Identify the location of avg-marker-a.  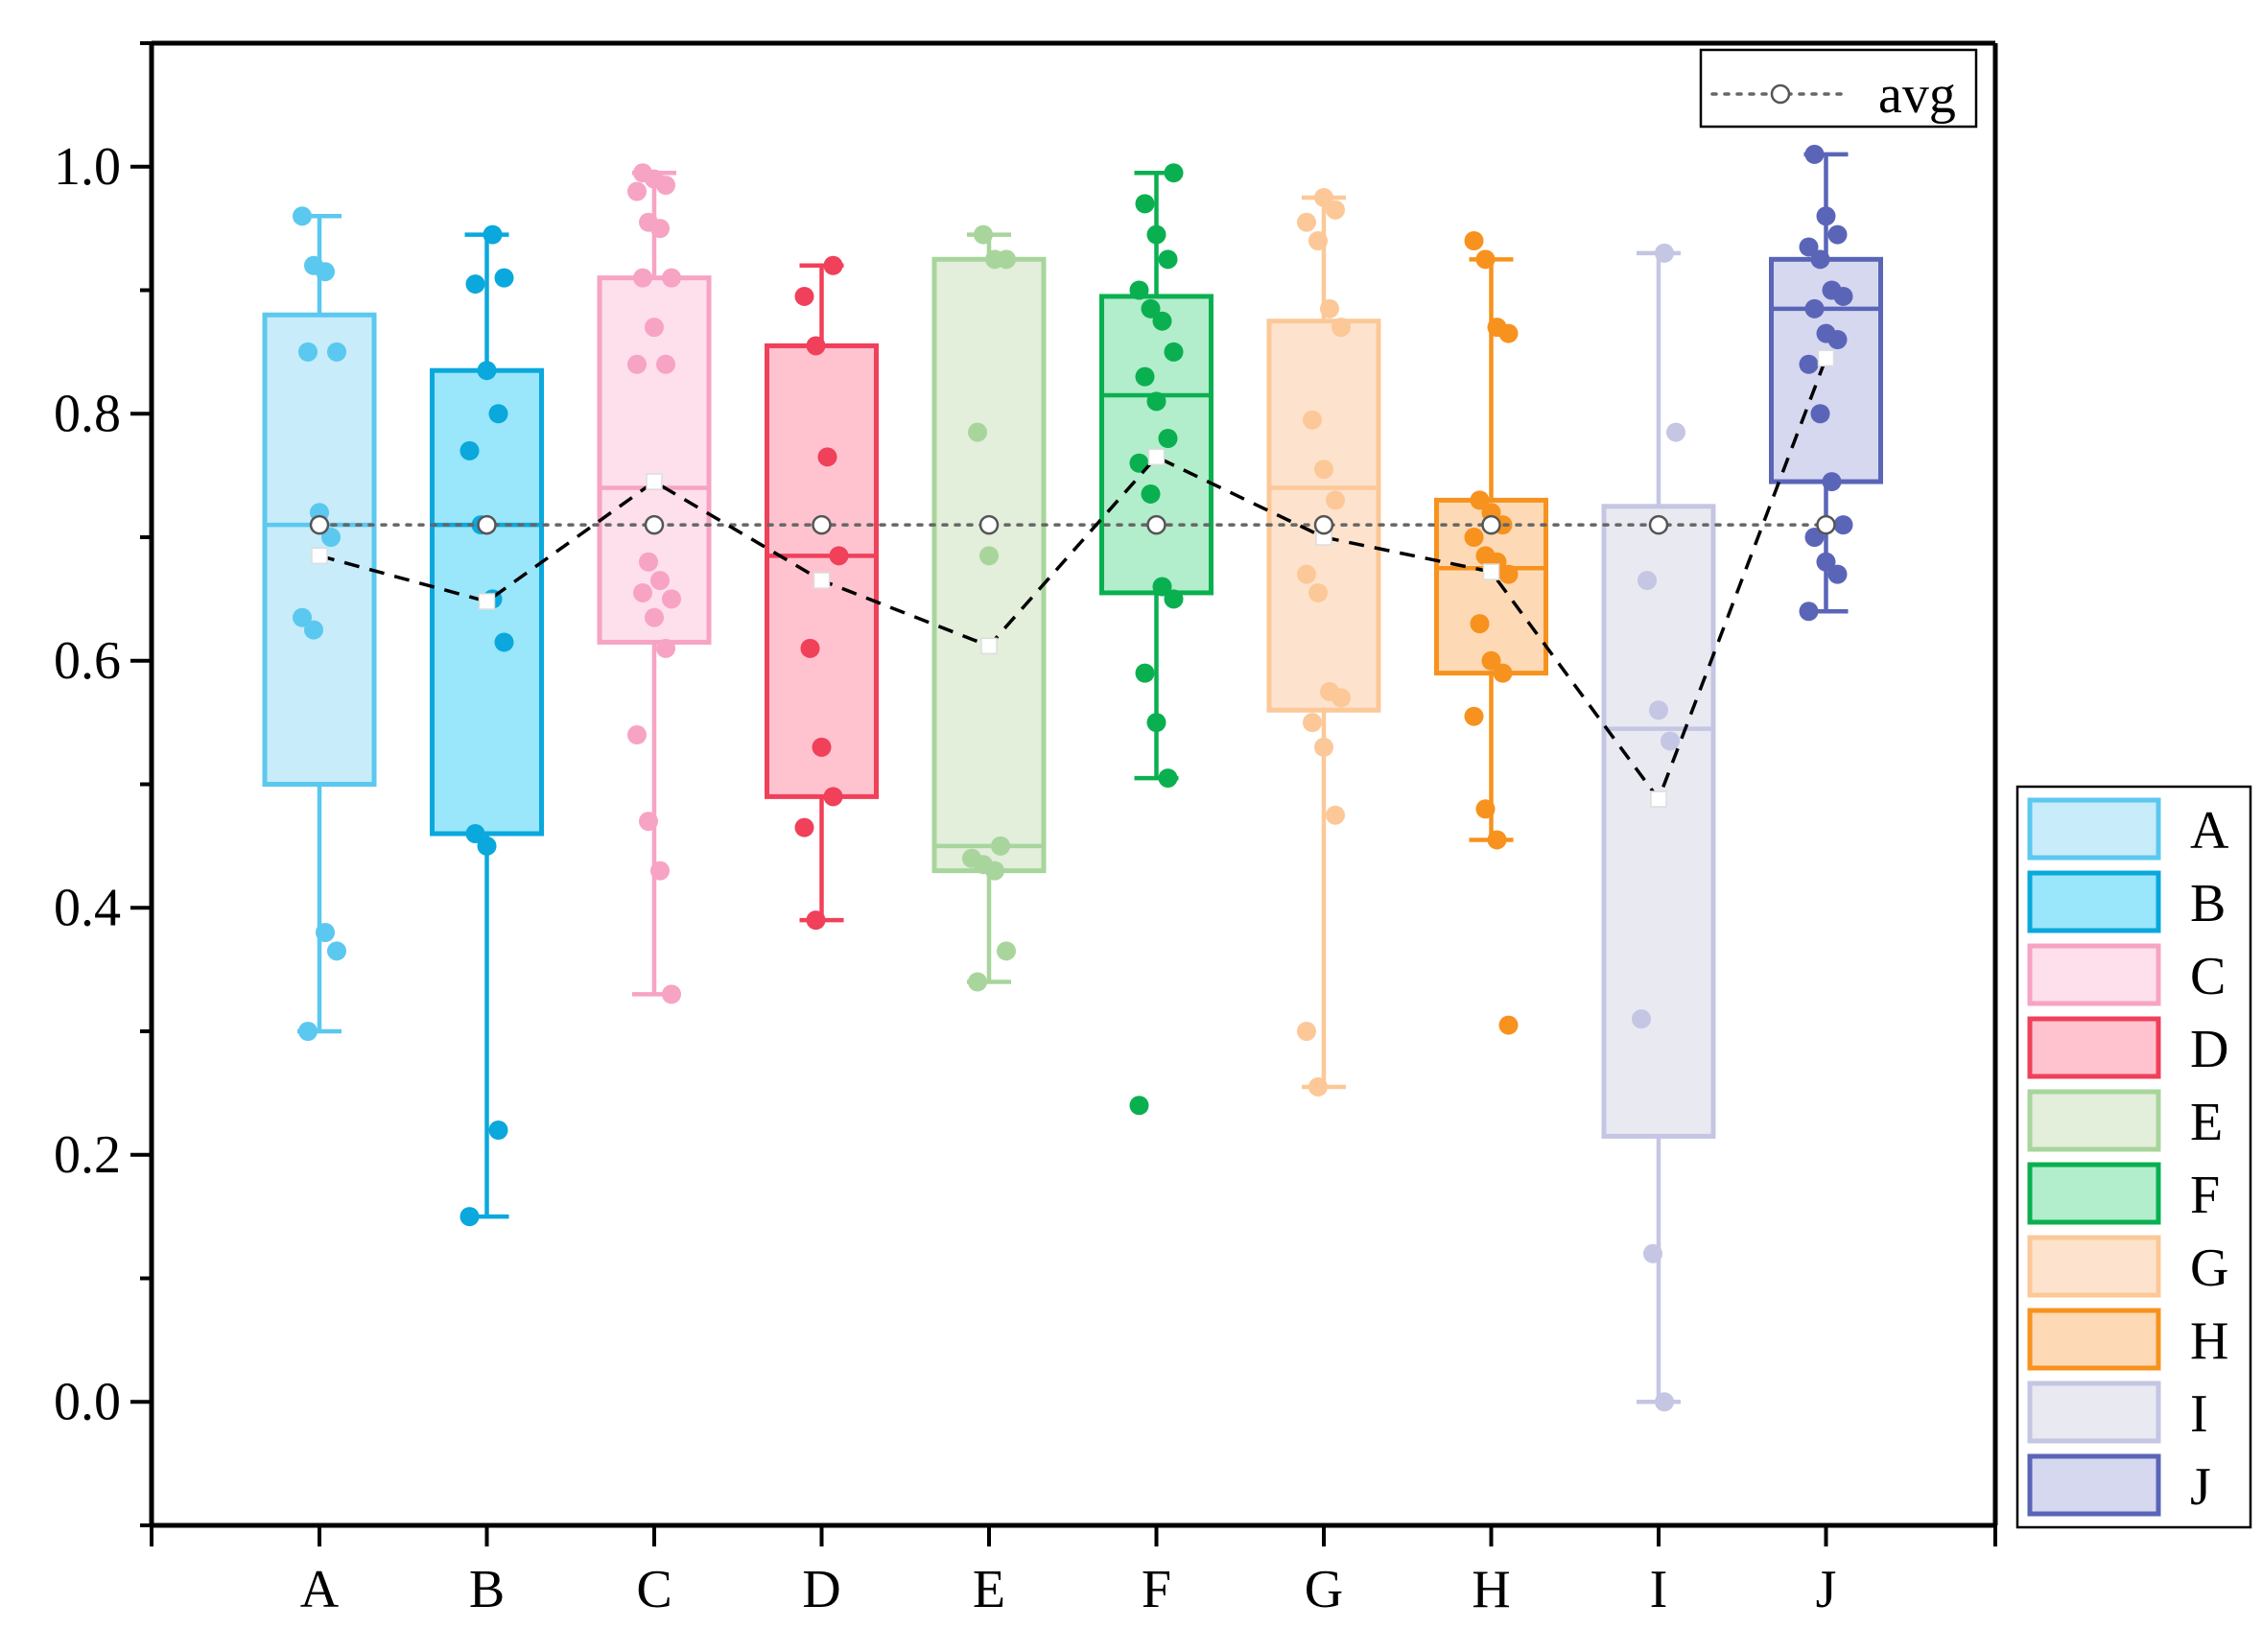
(319, 524).